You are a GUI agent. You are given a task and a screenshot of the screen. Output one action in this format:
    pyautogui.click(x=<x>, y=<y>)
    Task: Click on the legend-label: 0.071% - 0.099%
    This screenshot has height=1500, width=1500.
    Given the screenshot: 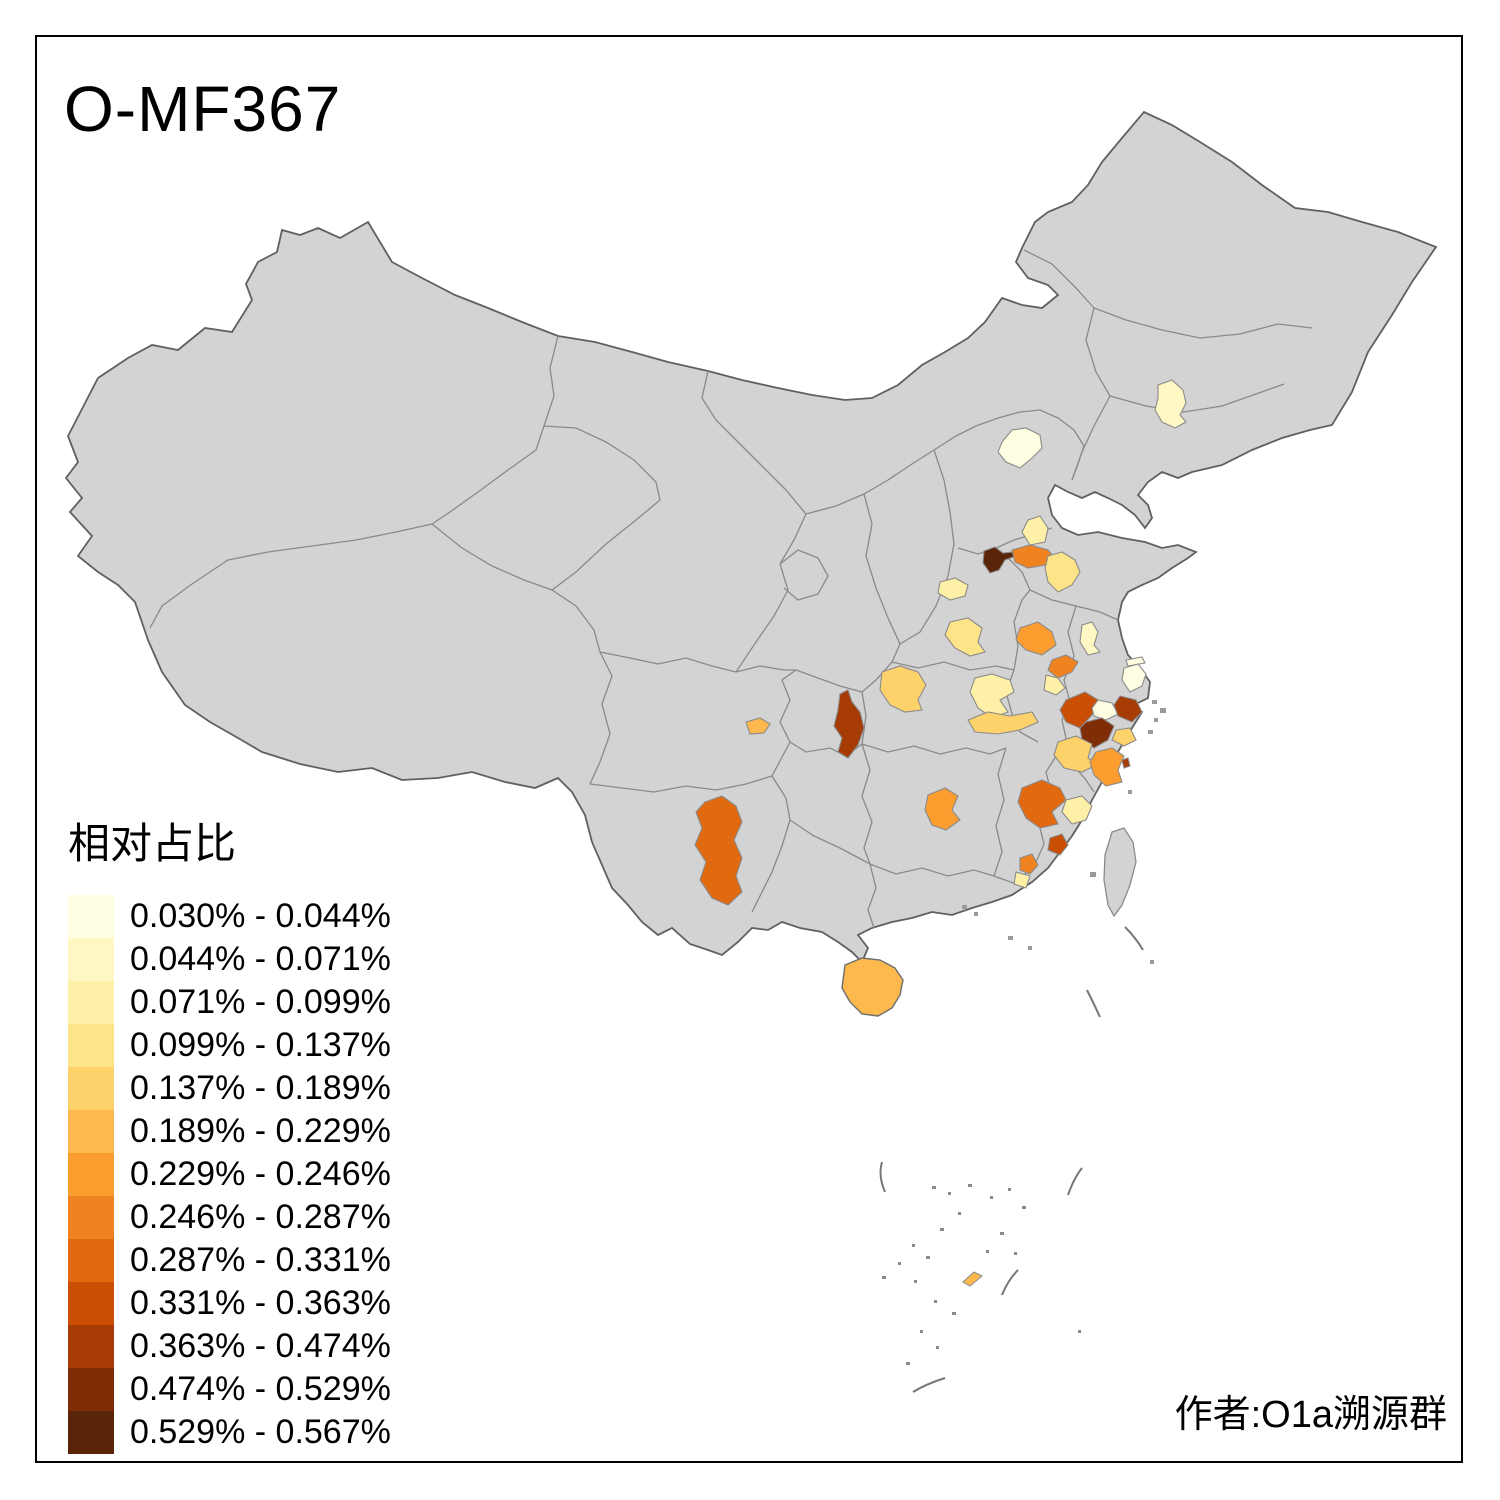 What is the action you would take?
    pyautogui.click(x=260, y=1002)
    